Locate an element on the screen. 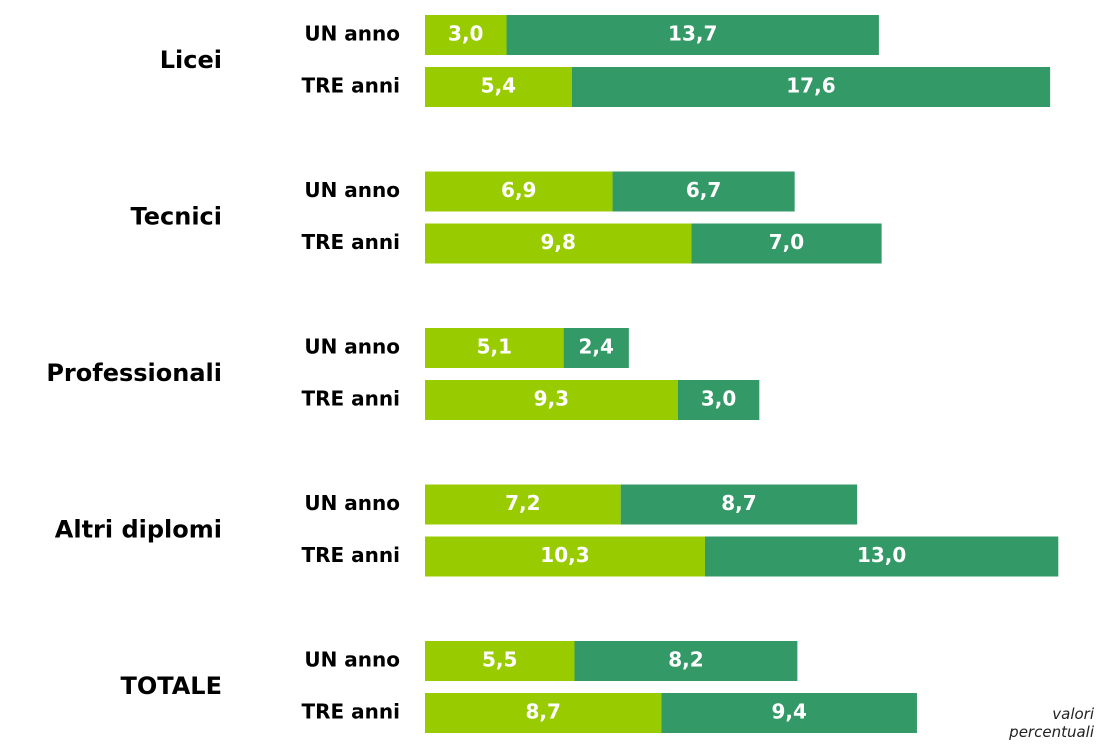  value-label: 5,1 is located at coordinates (494, 347).